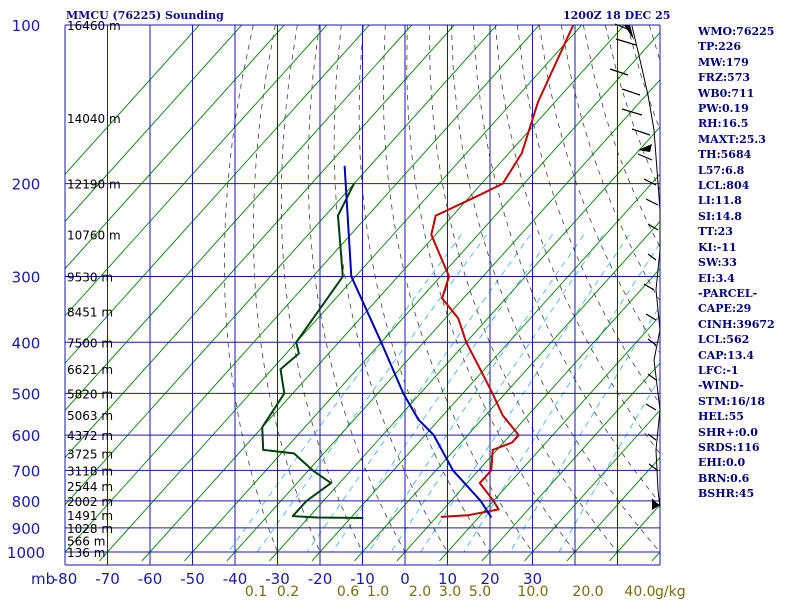 This screenshot has width=800, height=600. Describe the element at coordinates (732, 139) in the screenshot. I see `index-item: MAXT:25.3` at that location.